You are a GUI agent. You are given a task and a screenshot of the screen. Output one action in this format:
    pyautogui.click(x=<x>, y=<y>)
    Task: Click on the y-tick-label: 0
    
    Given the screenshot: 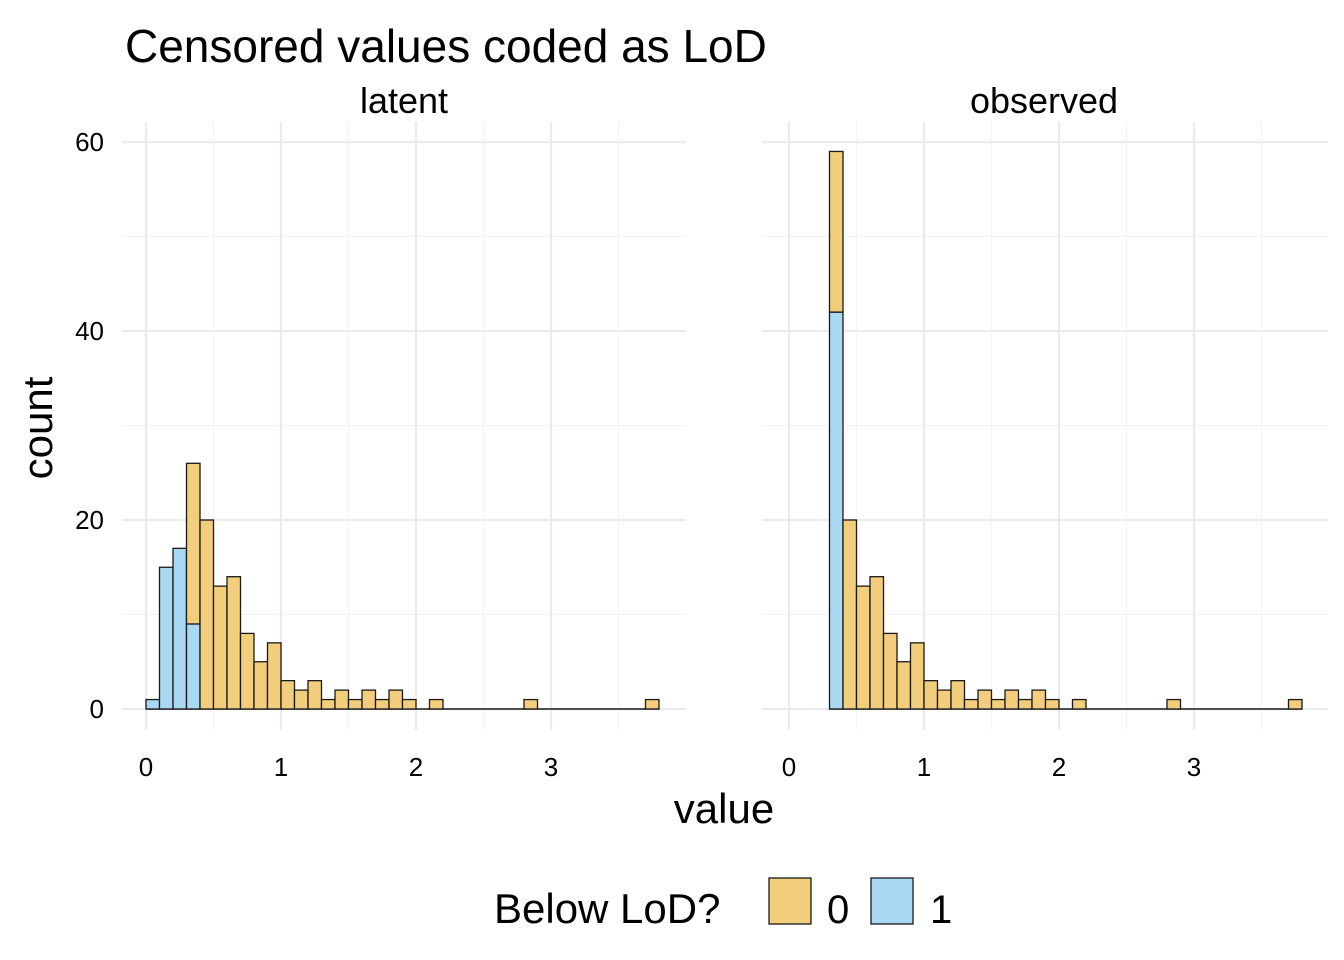 What is the action you would take?
    pyautogui.click(x=97, y=709)
    